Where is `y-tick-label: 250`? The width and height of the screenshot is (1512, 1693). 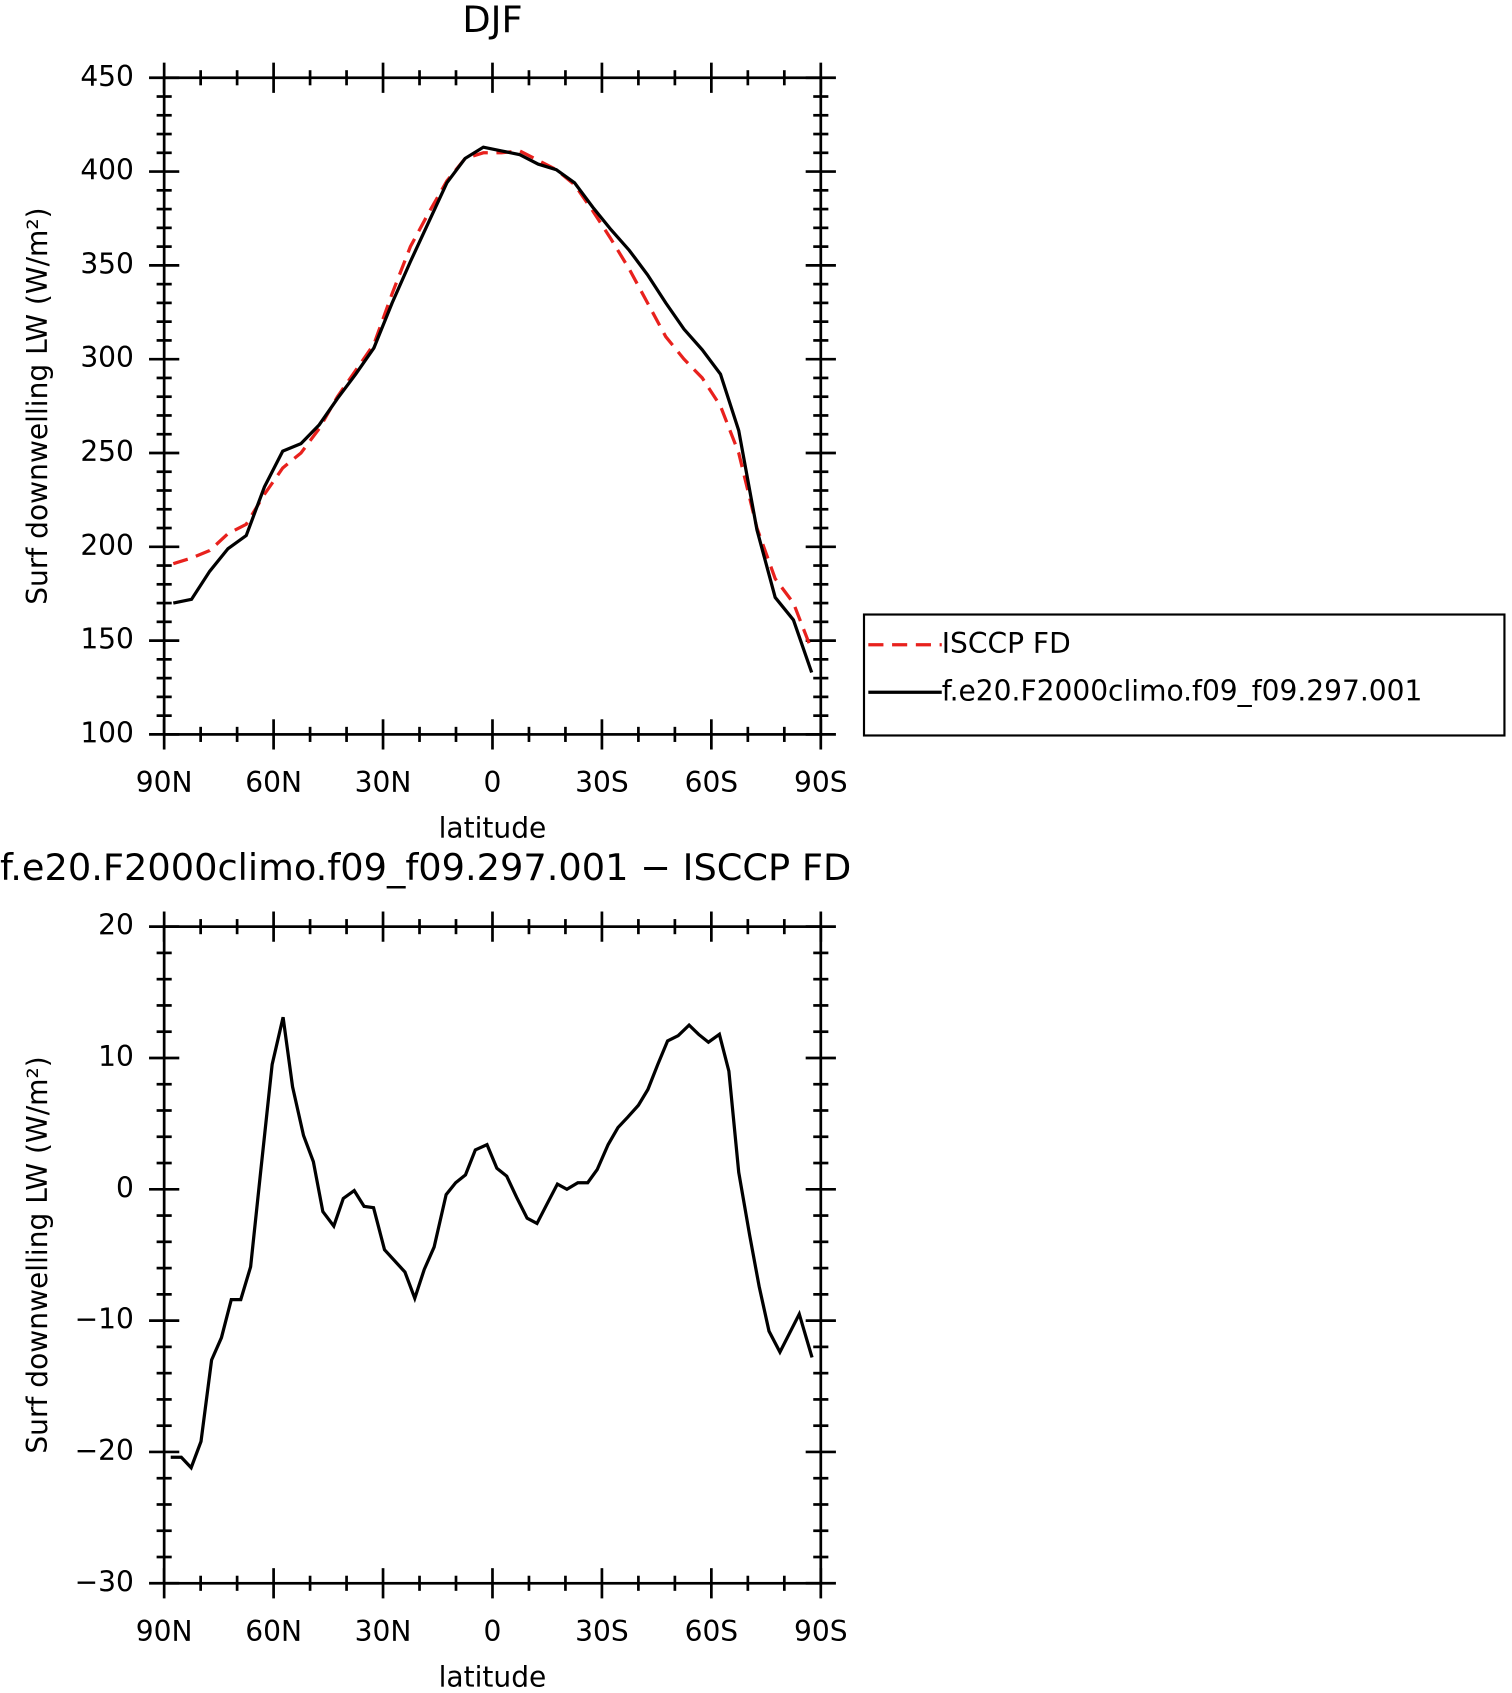
y-tick-label: 250 is located at coordinates (107, 451).